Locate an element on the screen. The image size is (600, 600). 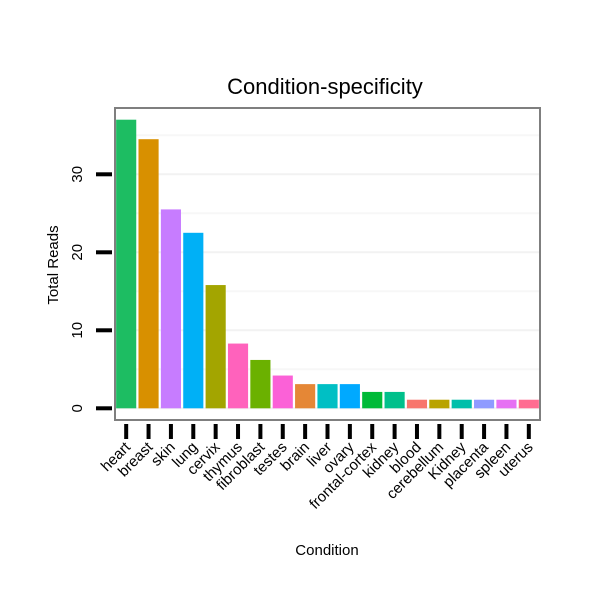
bar-blood is located at coordinates (417, 404).